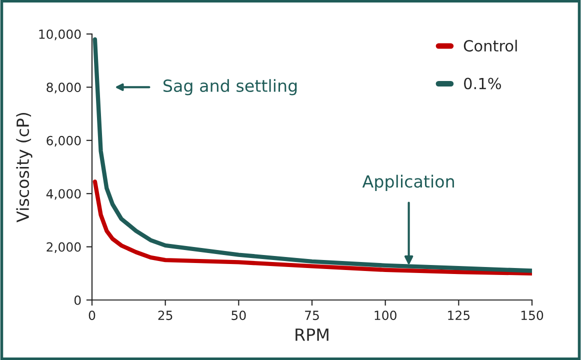 This screenshot has width=581, height=360. What do you see at coordinates (490, 46) in the screenshot?
I see `legend-label: Control` at bounding box center [490, 46].